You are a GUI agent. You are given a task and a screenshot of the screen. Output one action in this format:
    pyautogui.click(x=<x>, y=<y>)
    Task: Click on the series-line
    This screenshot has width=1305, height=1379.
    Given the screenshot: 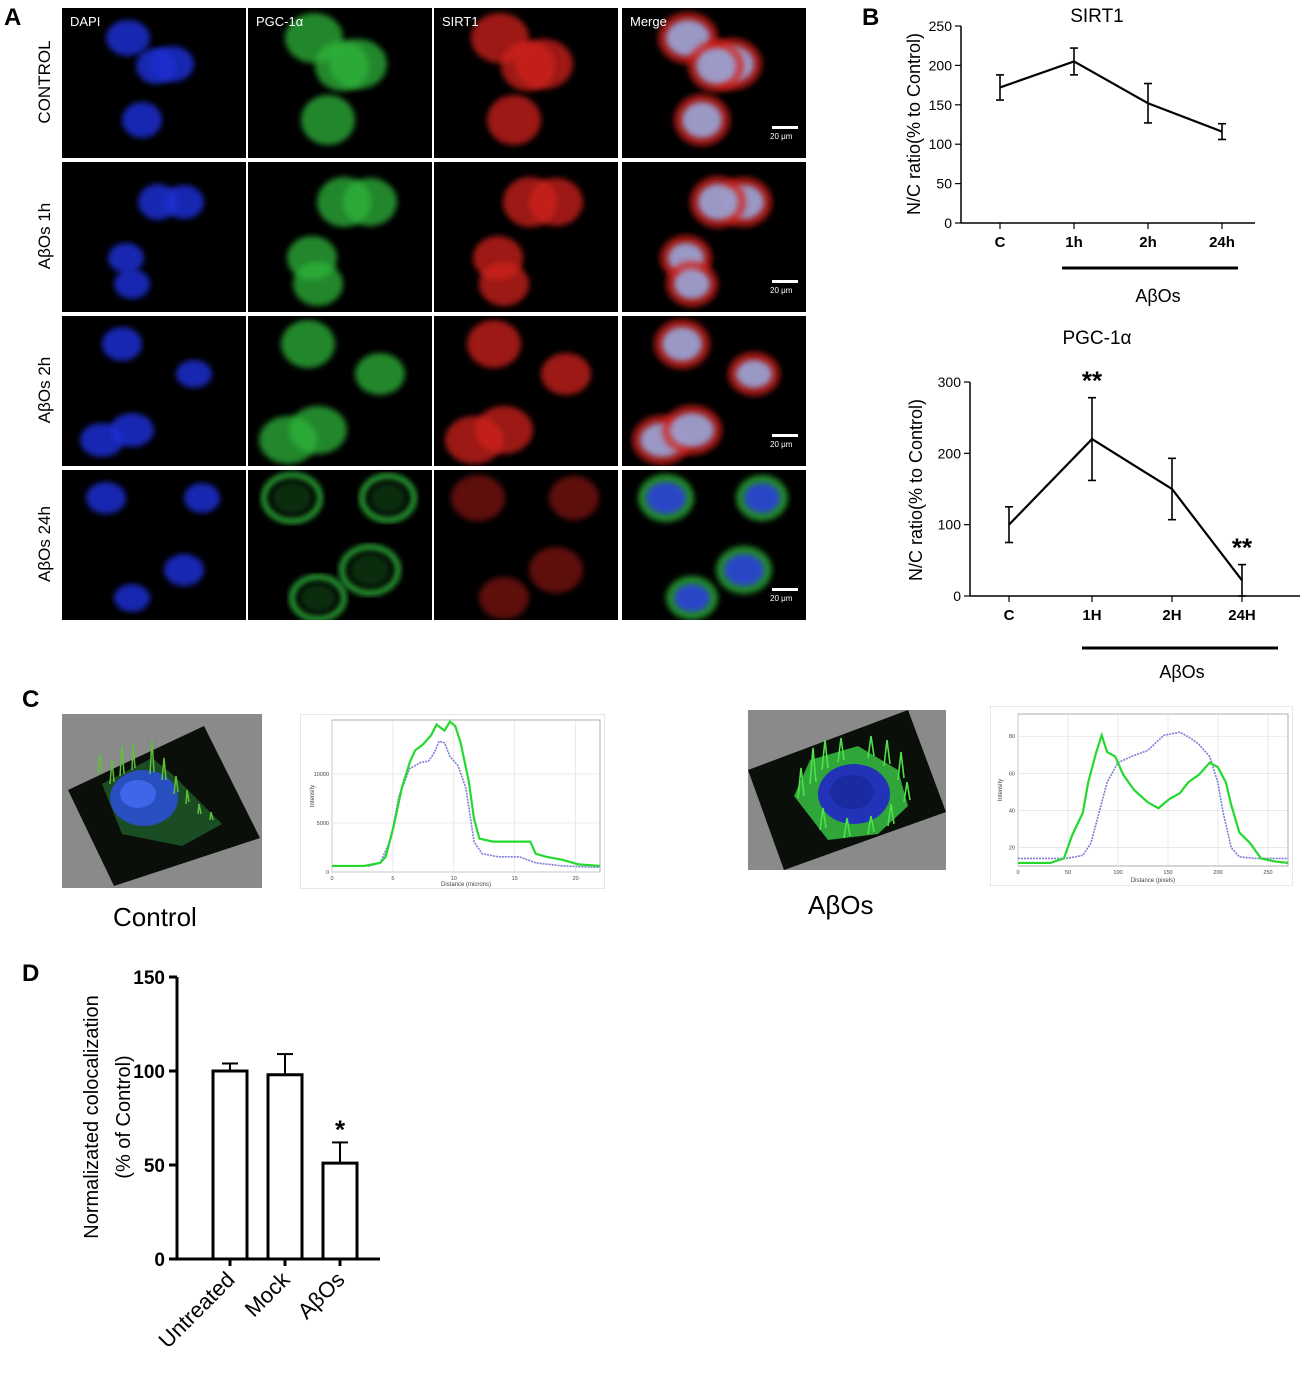 What is the action you would take?
    pyautogui.click(x=1111, y=96)
    